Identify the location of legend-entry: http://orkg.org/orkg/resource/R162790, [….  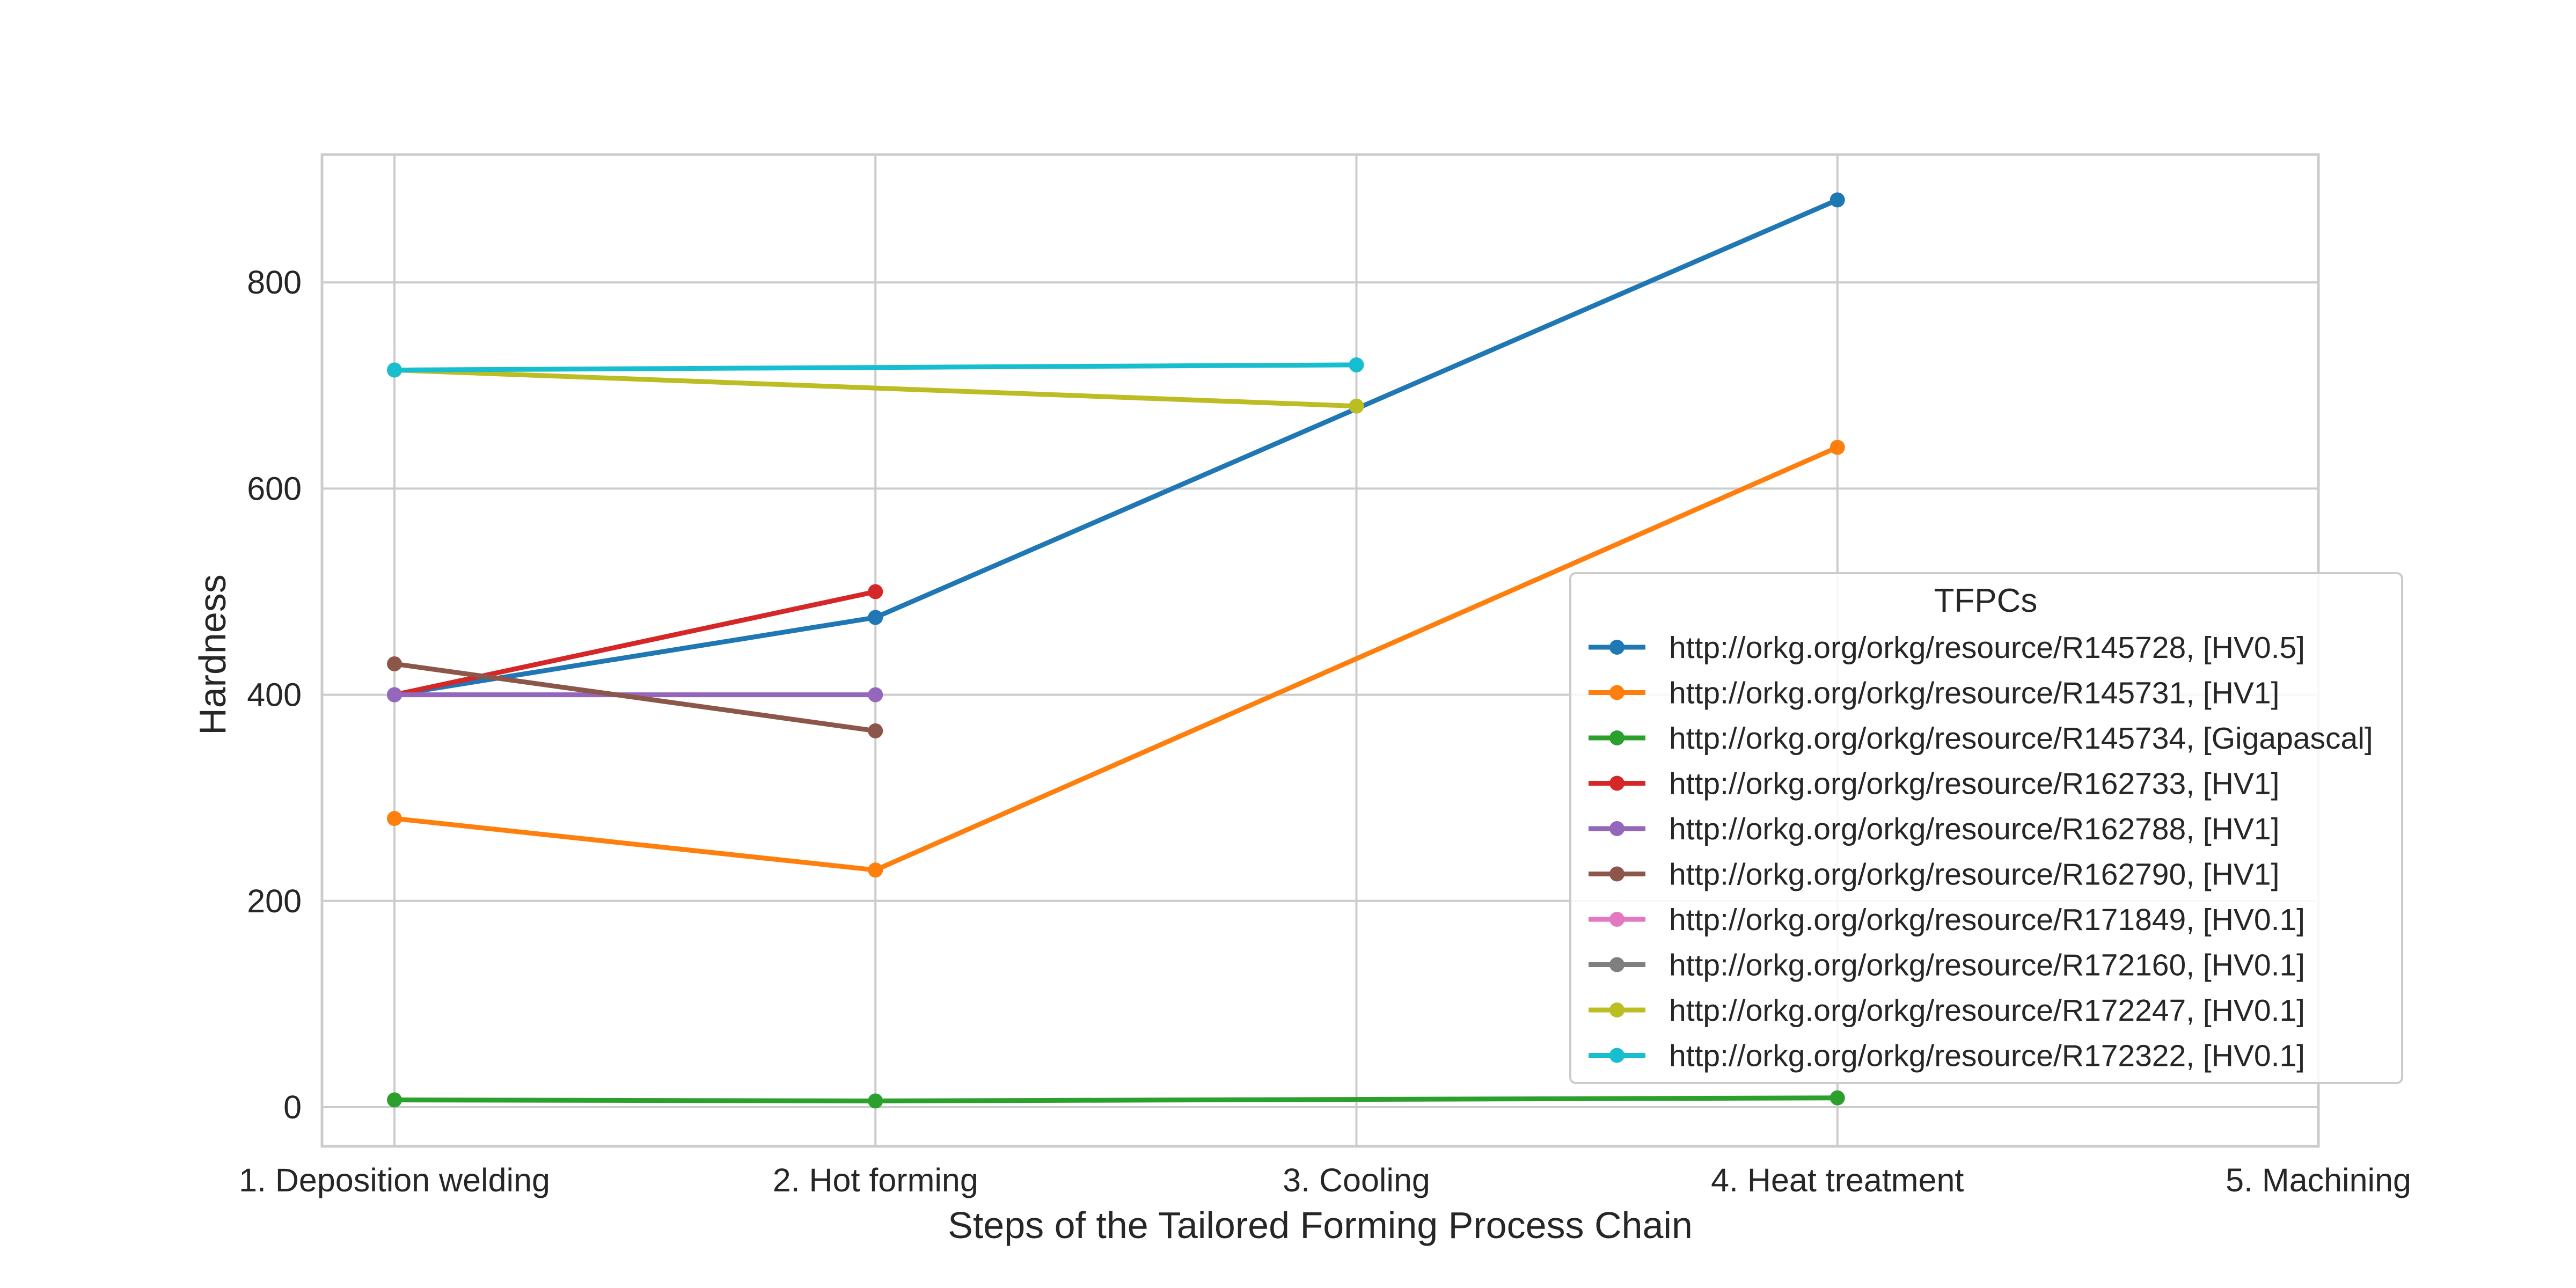
(1934, 875).